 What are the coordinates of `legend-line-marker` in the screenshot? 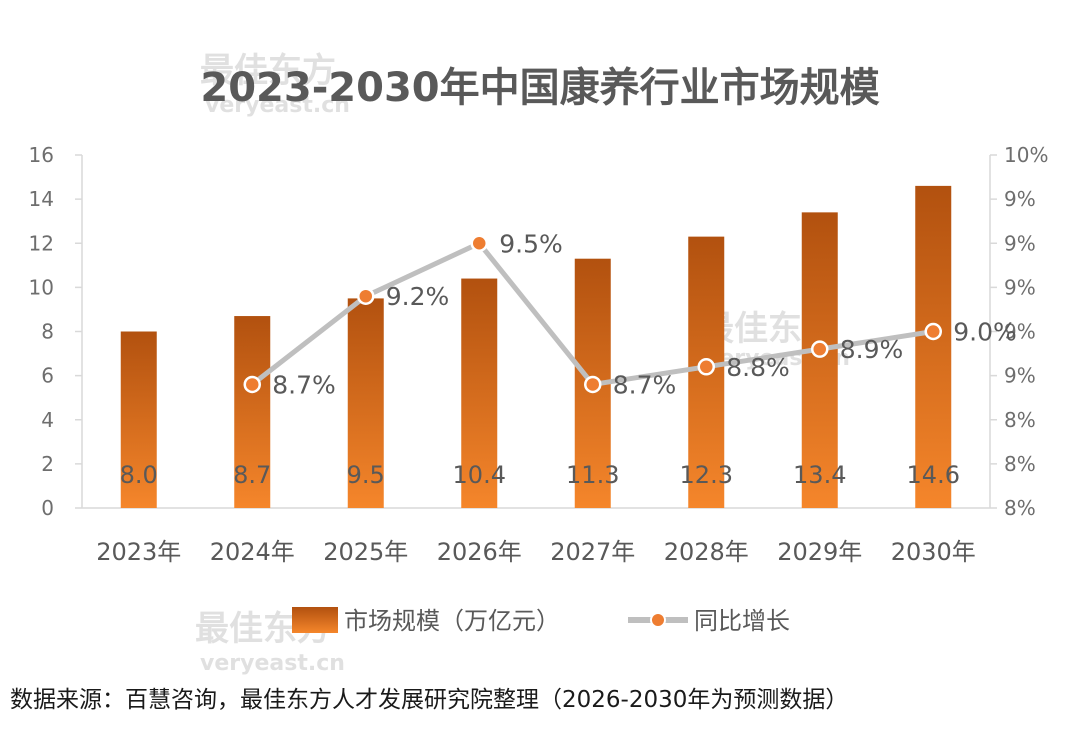 It's located at (658, 620).